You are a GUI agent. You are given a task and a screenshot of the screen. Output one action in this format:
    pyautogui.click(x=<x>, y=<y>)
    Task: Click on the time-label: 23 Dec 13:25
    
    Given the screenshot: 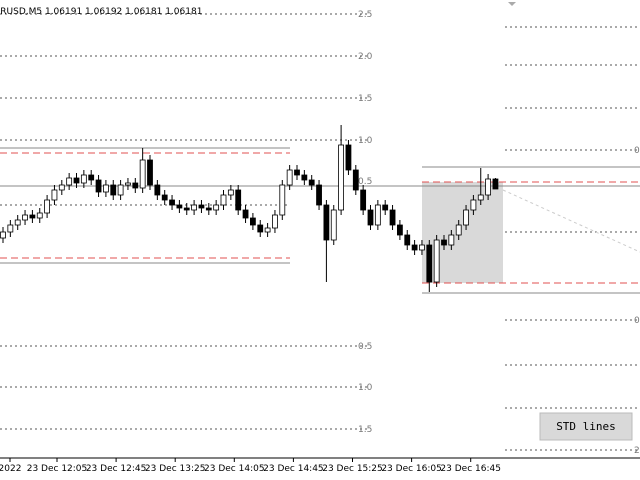 What is the action you would take?
    pyautogui.click(x=175, y=469)
    